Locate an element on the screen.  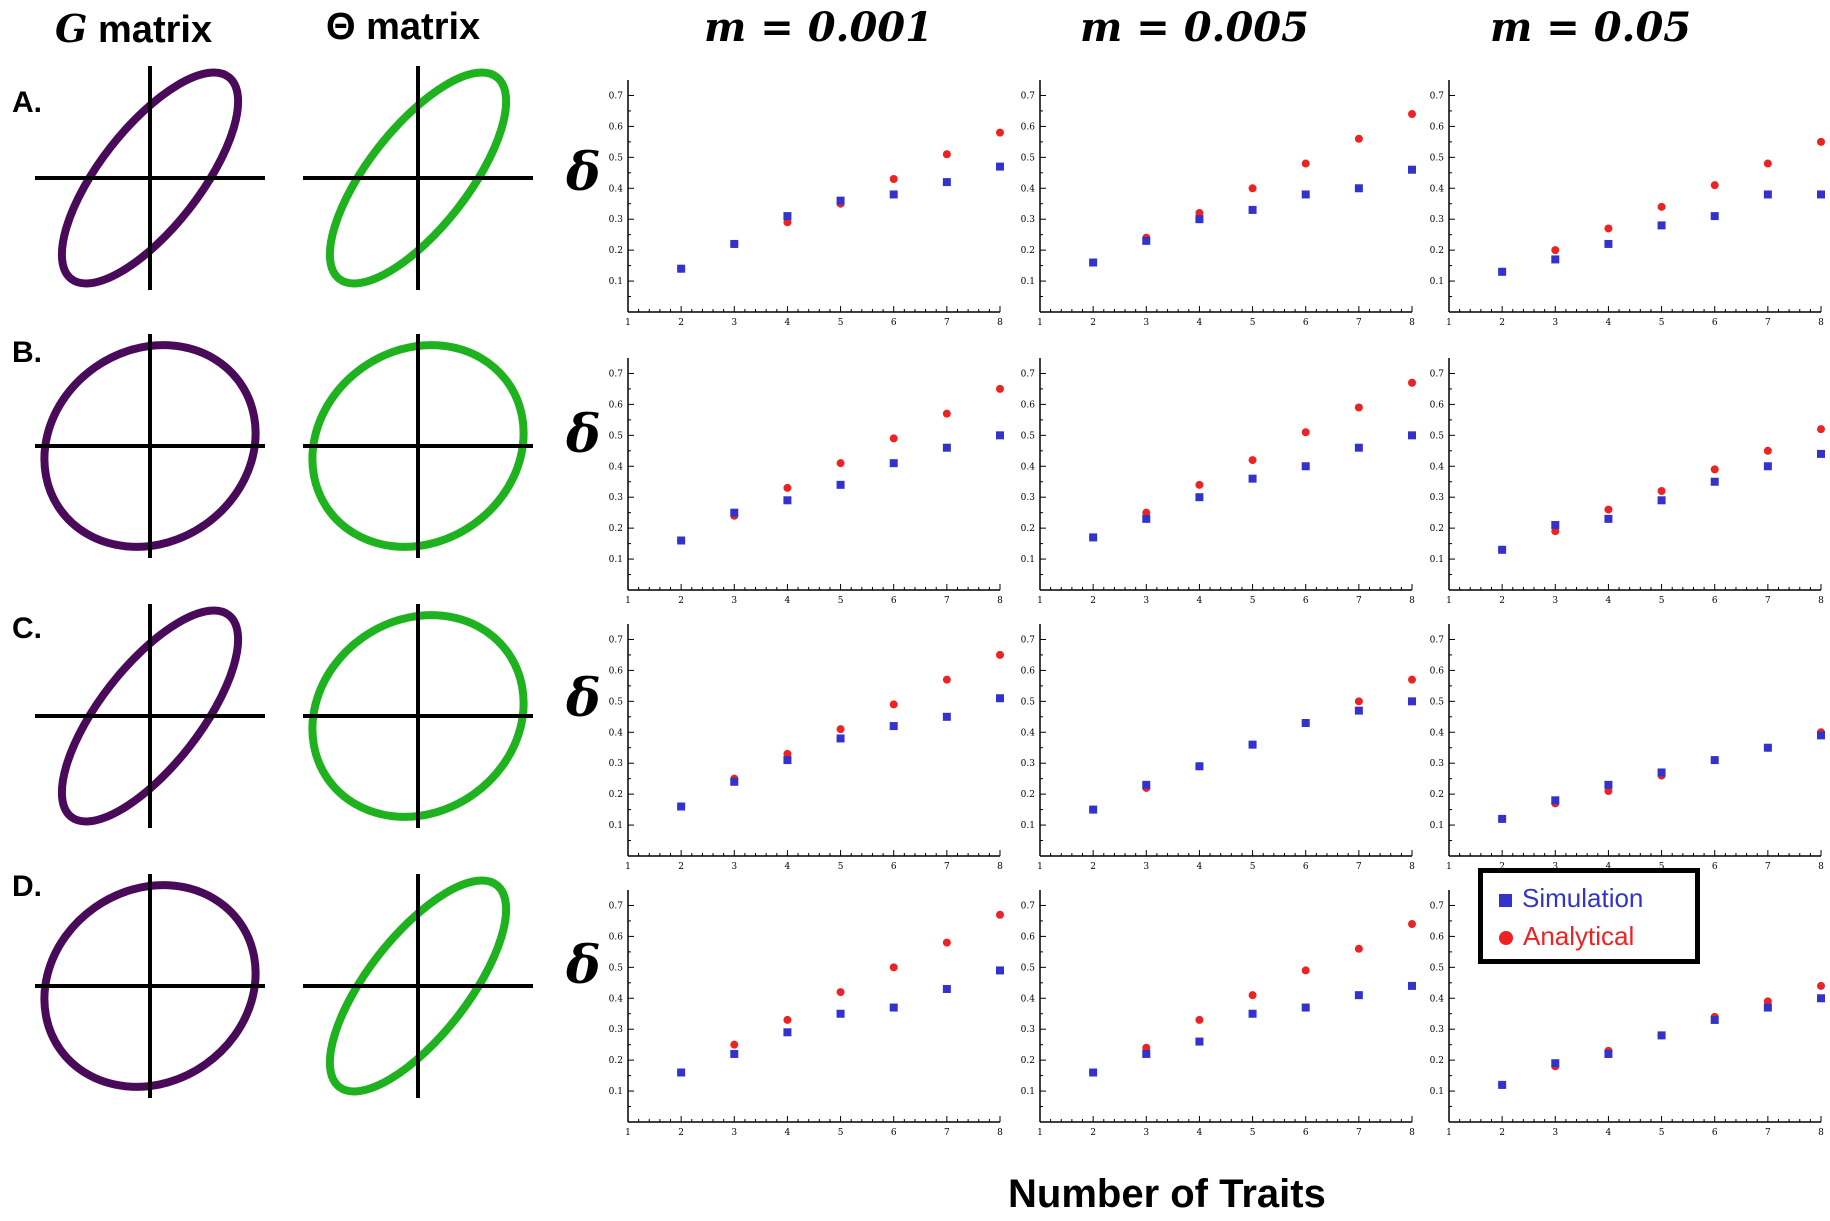
scatter-panel-b-m2: 0.1 0.2 0.3 0.4 0.5 0.6 0.7 1 2 3 4 5 6 7 8 is located at coordinates (1218, 482).